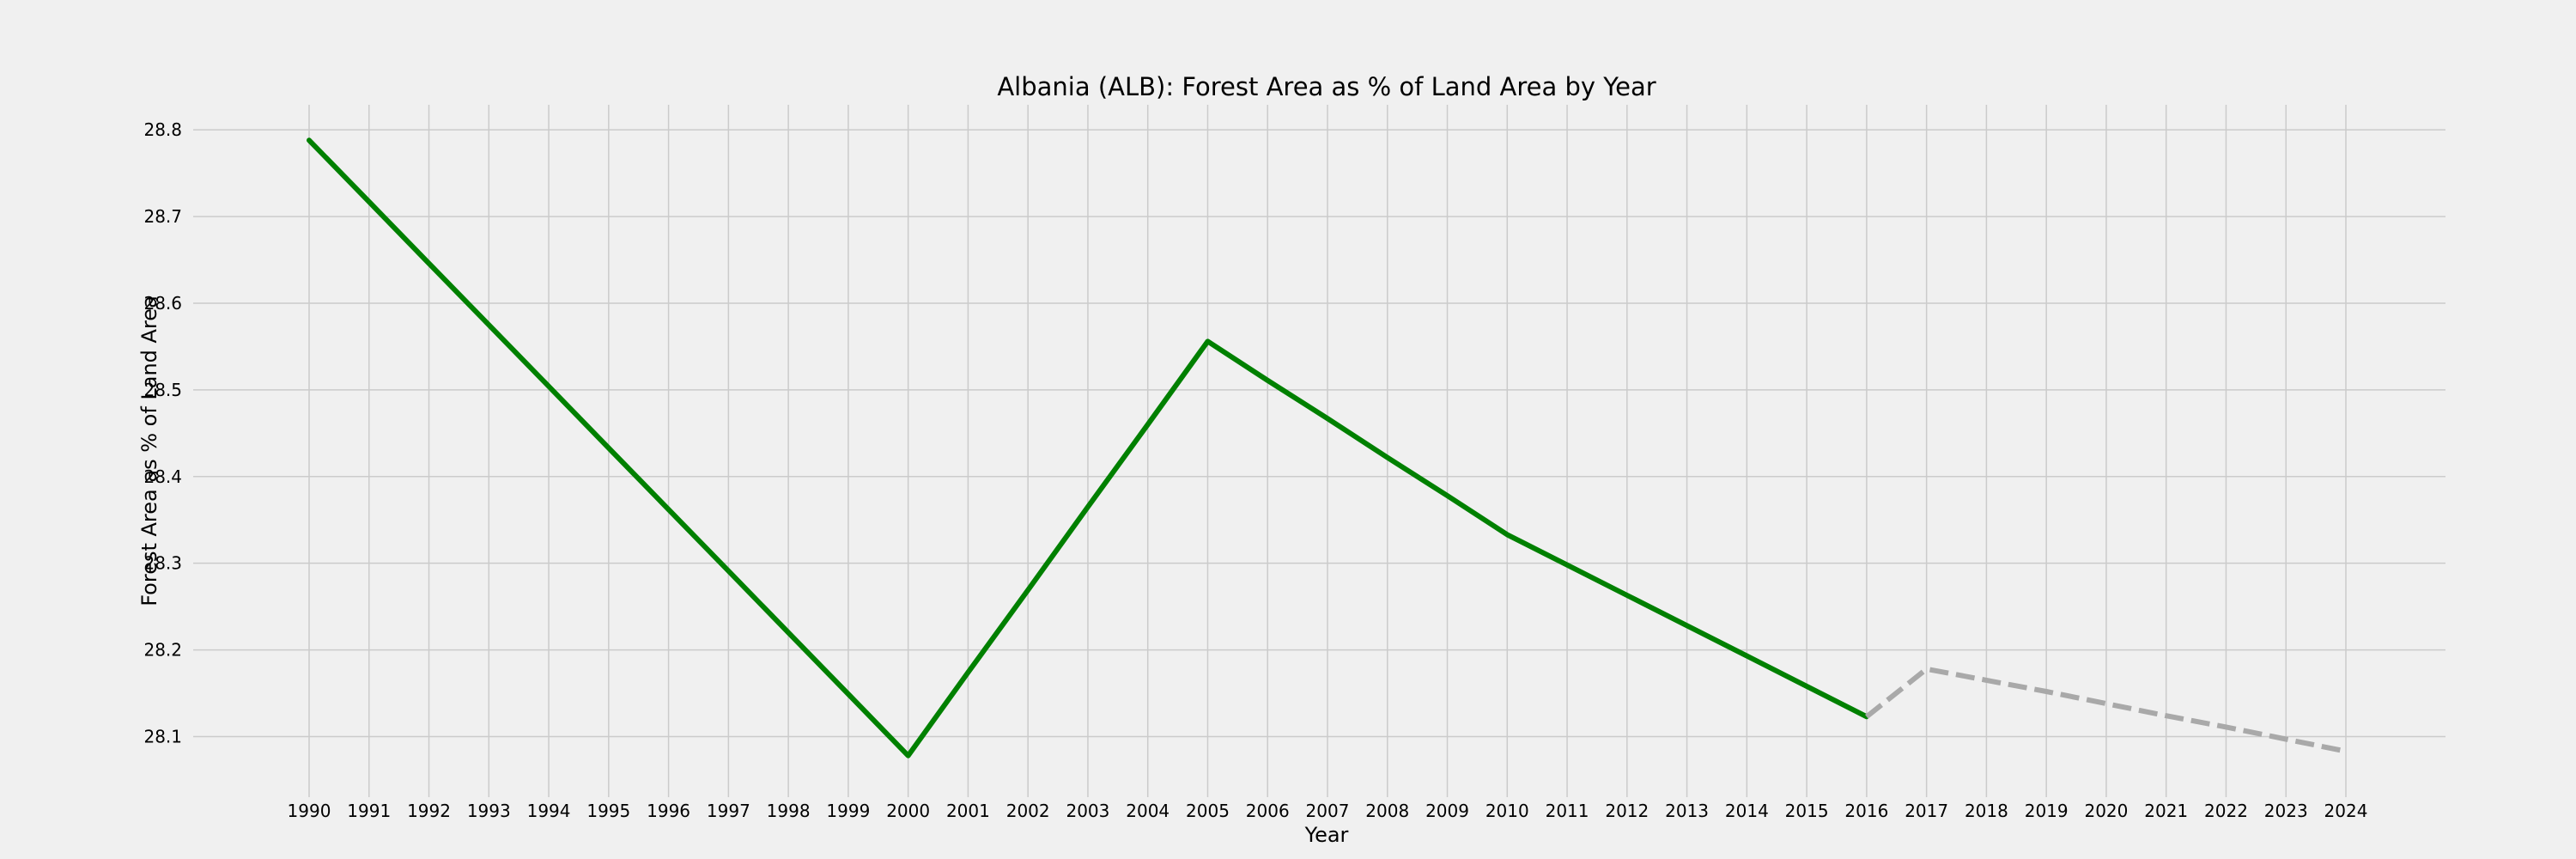 The image size is (2576, 859). What do you see at coordinates (2286, 811) in the screenshot?
I see `x-tick-label: 2023` at bounding box center [2286, 811].